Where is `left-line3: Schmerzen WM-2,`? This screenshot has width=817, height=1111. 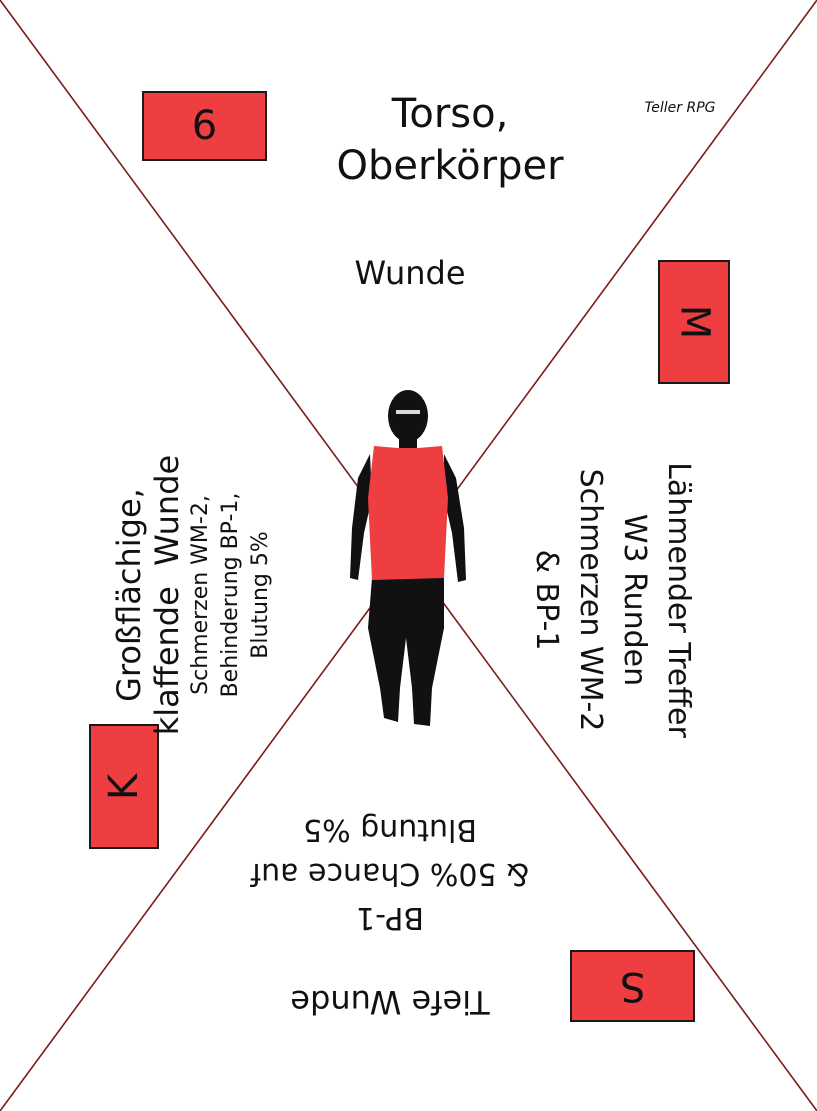
left-line3: Schmerzen WM-2, is located at coordinates (200, 595).